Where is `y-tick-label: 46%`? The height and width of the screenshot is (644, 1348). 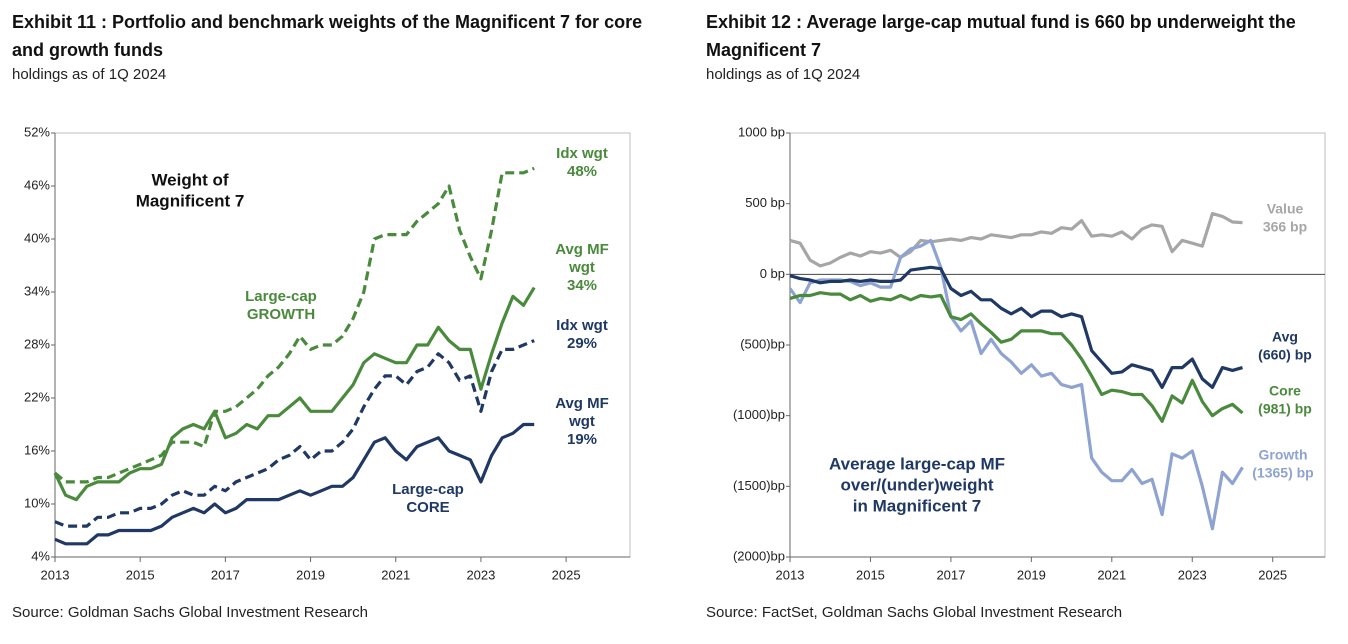 y-tick-label: 46% is located at coordinates (37, 184).